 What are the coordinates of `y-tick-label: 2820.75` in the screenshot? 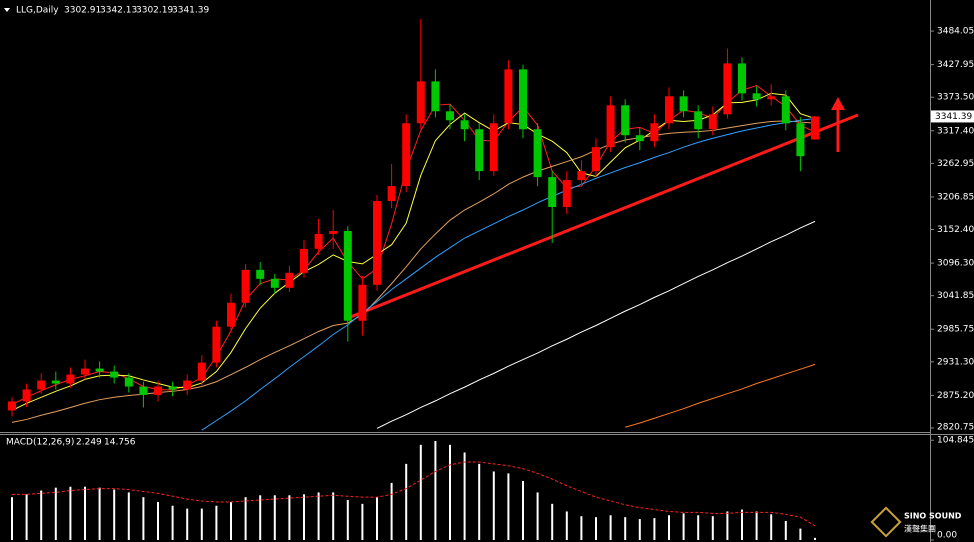 It's located at (955, 428).